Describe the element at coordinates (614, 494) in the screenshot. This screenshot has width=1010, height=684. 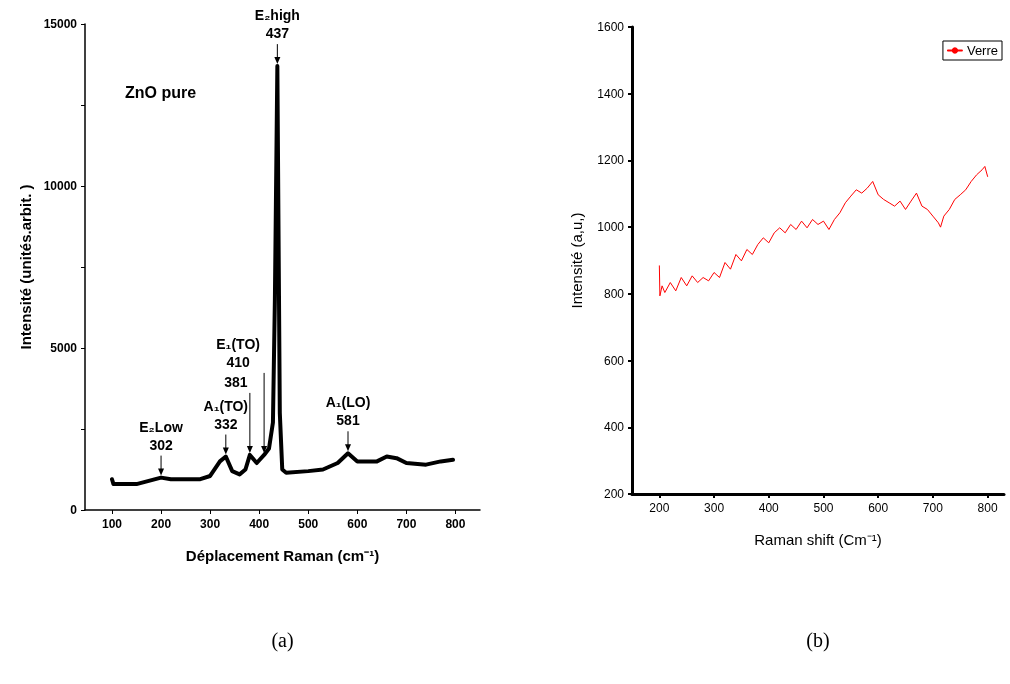
I see `y-tick-label: 200` at that location.